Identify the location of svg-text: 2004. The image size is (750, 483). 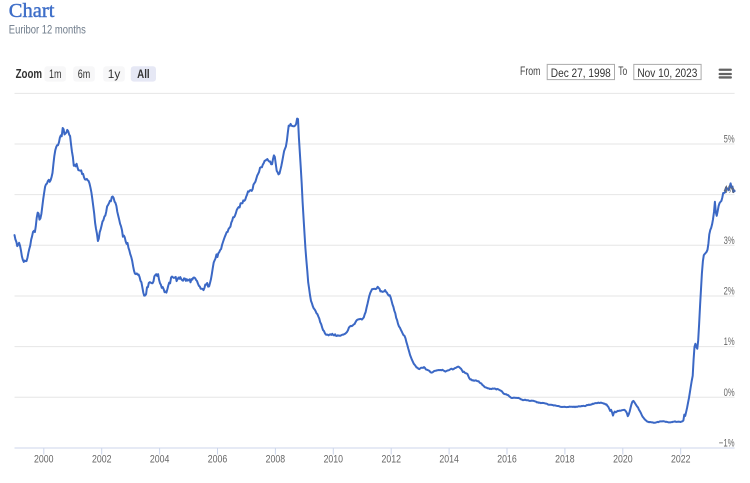
(160, 460).